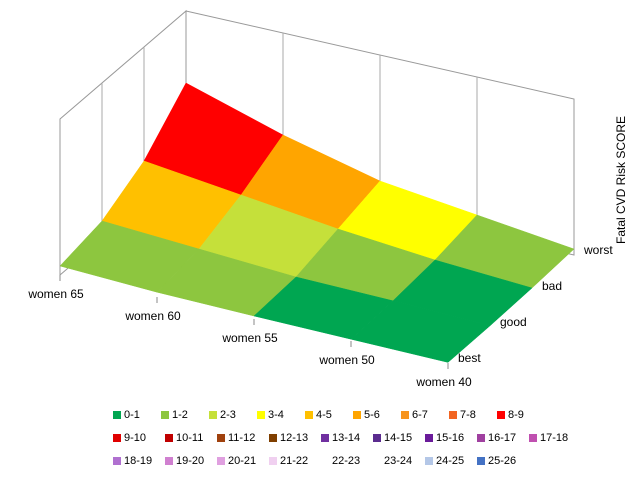  I want to click on legend-label: 3-4, so click(276, 415).